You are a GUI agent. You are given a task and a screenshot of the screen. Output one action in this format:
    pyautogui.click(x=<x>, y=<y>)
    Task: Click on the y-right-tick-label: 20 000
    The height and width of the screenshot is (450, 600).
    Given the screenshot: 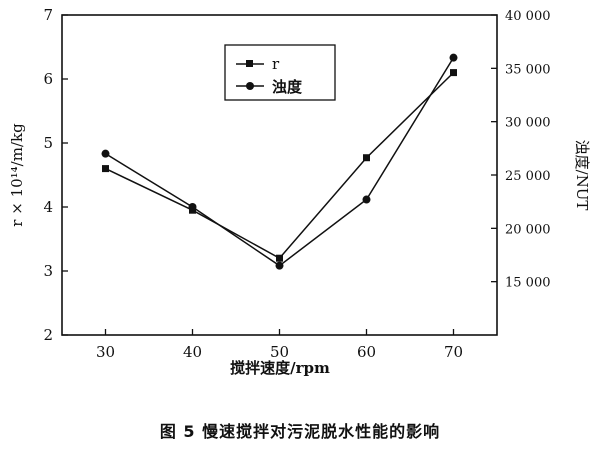 What is the action you would take?
    pyautogui.click(x=528, y=229)
    